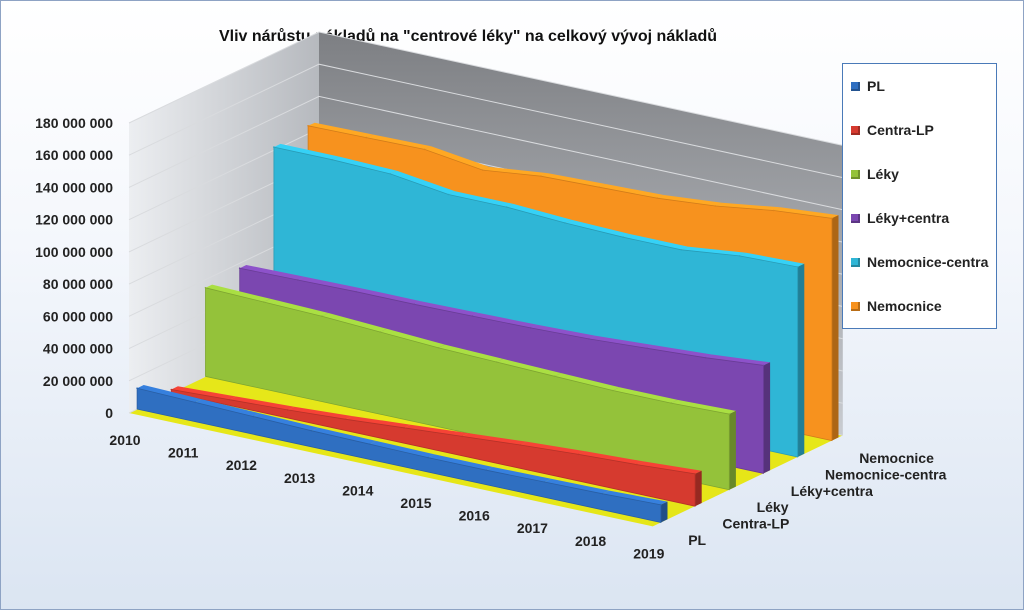  What do you see at coordinates (74, 155) in the screenshot?
I see `y-tick-label: 160 000 000` at bounding box center [74, 155].